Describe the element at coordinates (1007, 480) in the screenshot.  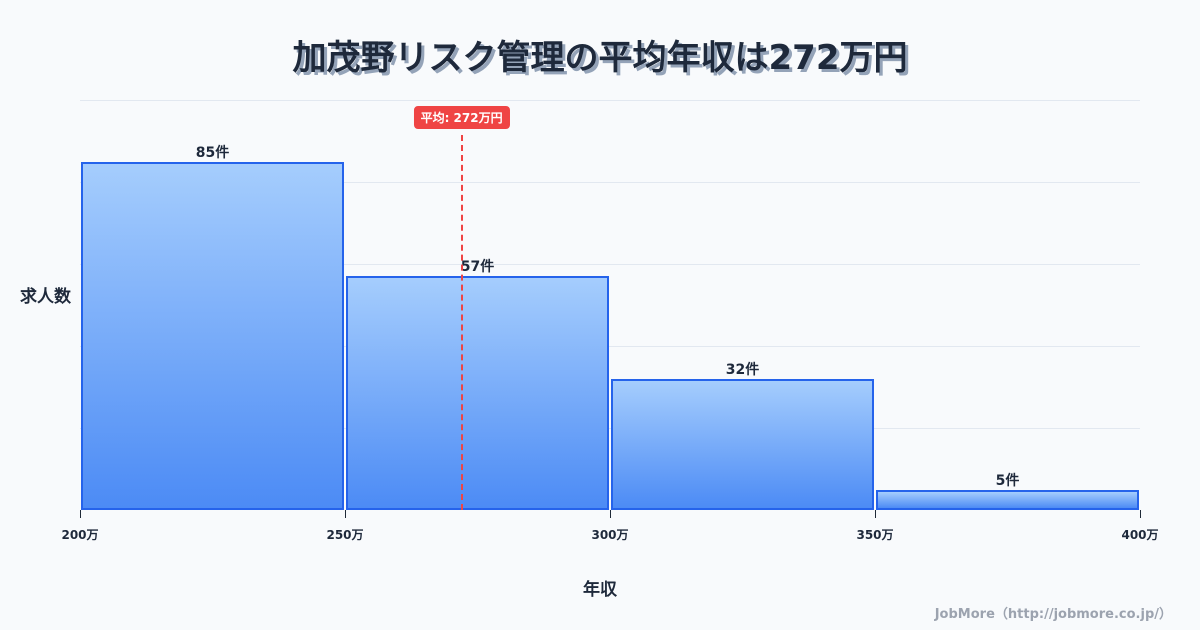
I see `bar-value-label: 5件` at that location.